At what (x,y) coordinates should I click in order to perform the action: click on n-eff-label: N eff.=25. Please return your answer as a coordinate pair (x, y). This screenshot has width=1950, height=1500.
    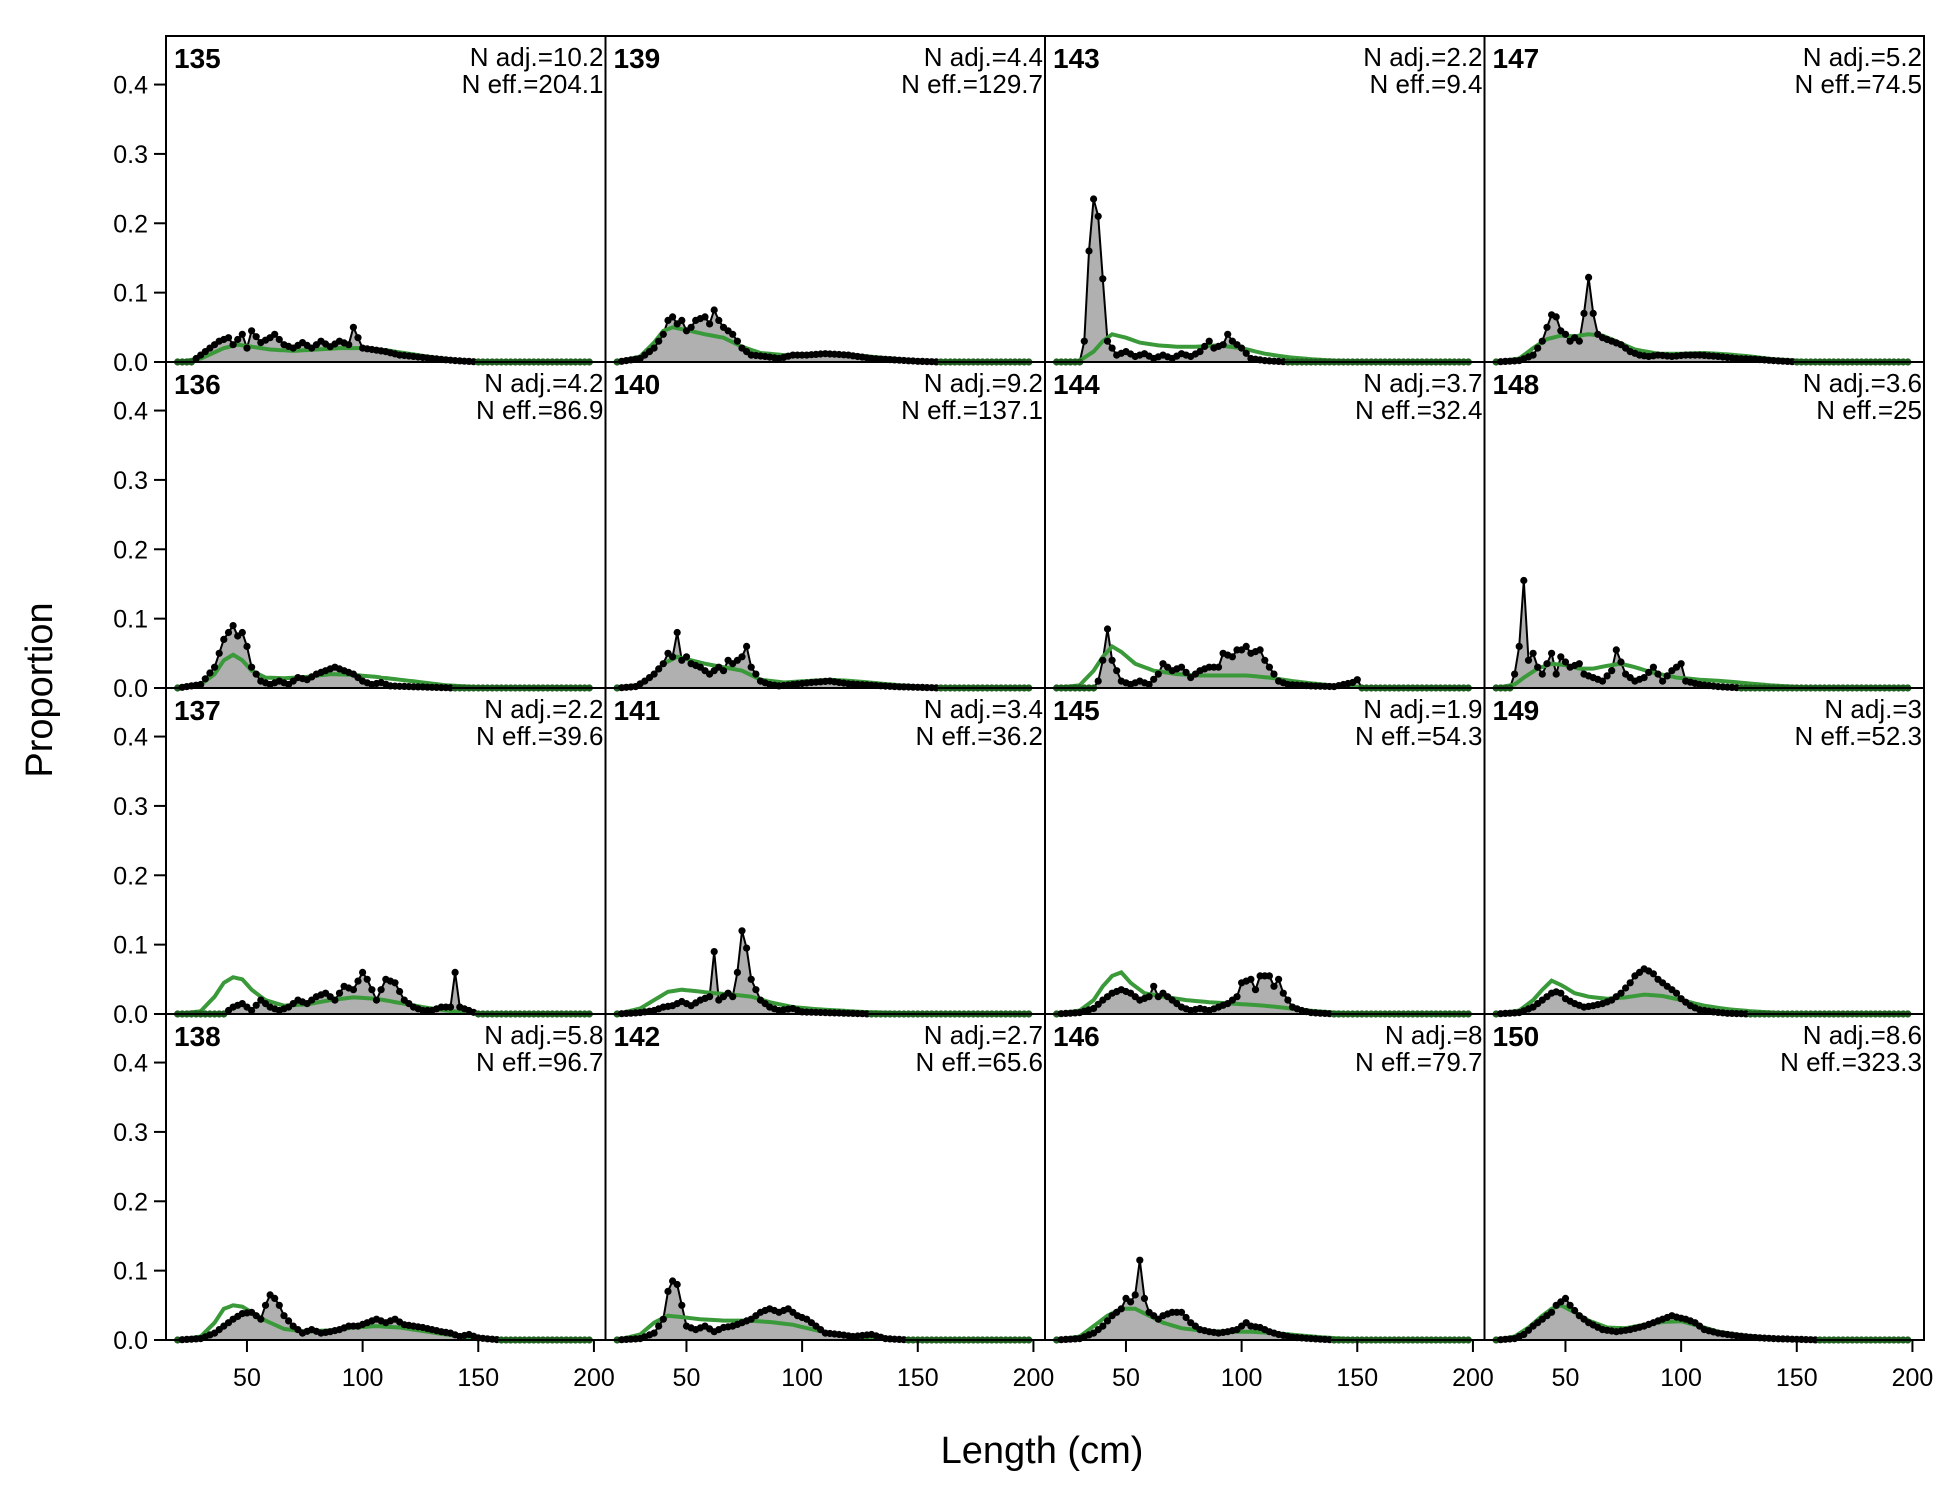
    Looking at the image, I should click on (1869, 410).